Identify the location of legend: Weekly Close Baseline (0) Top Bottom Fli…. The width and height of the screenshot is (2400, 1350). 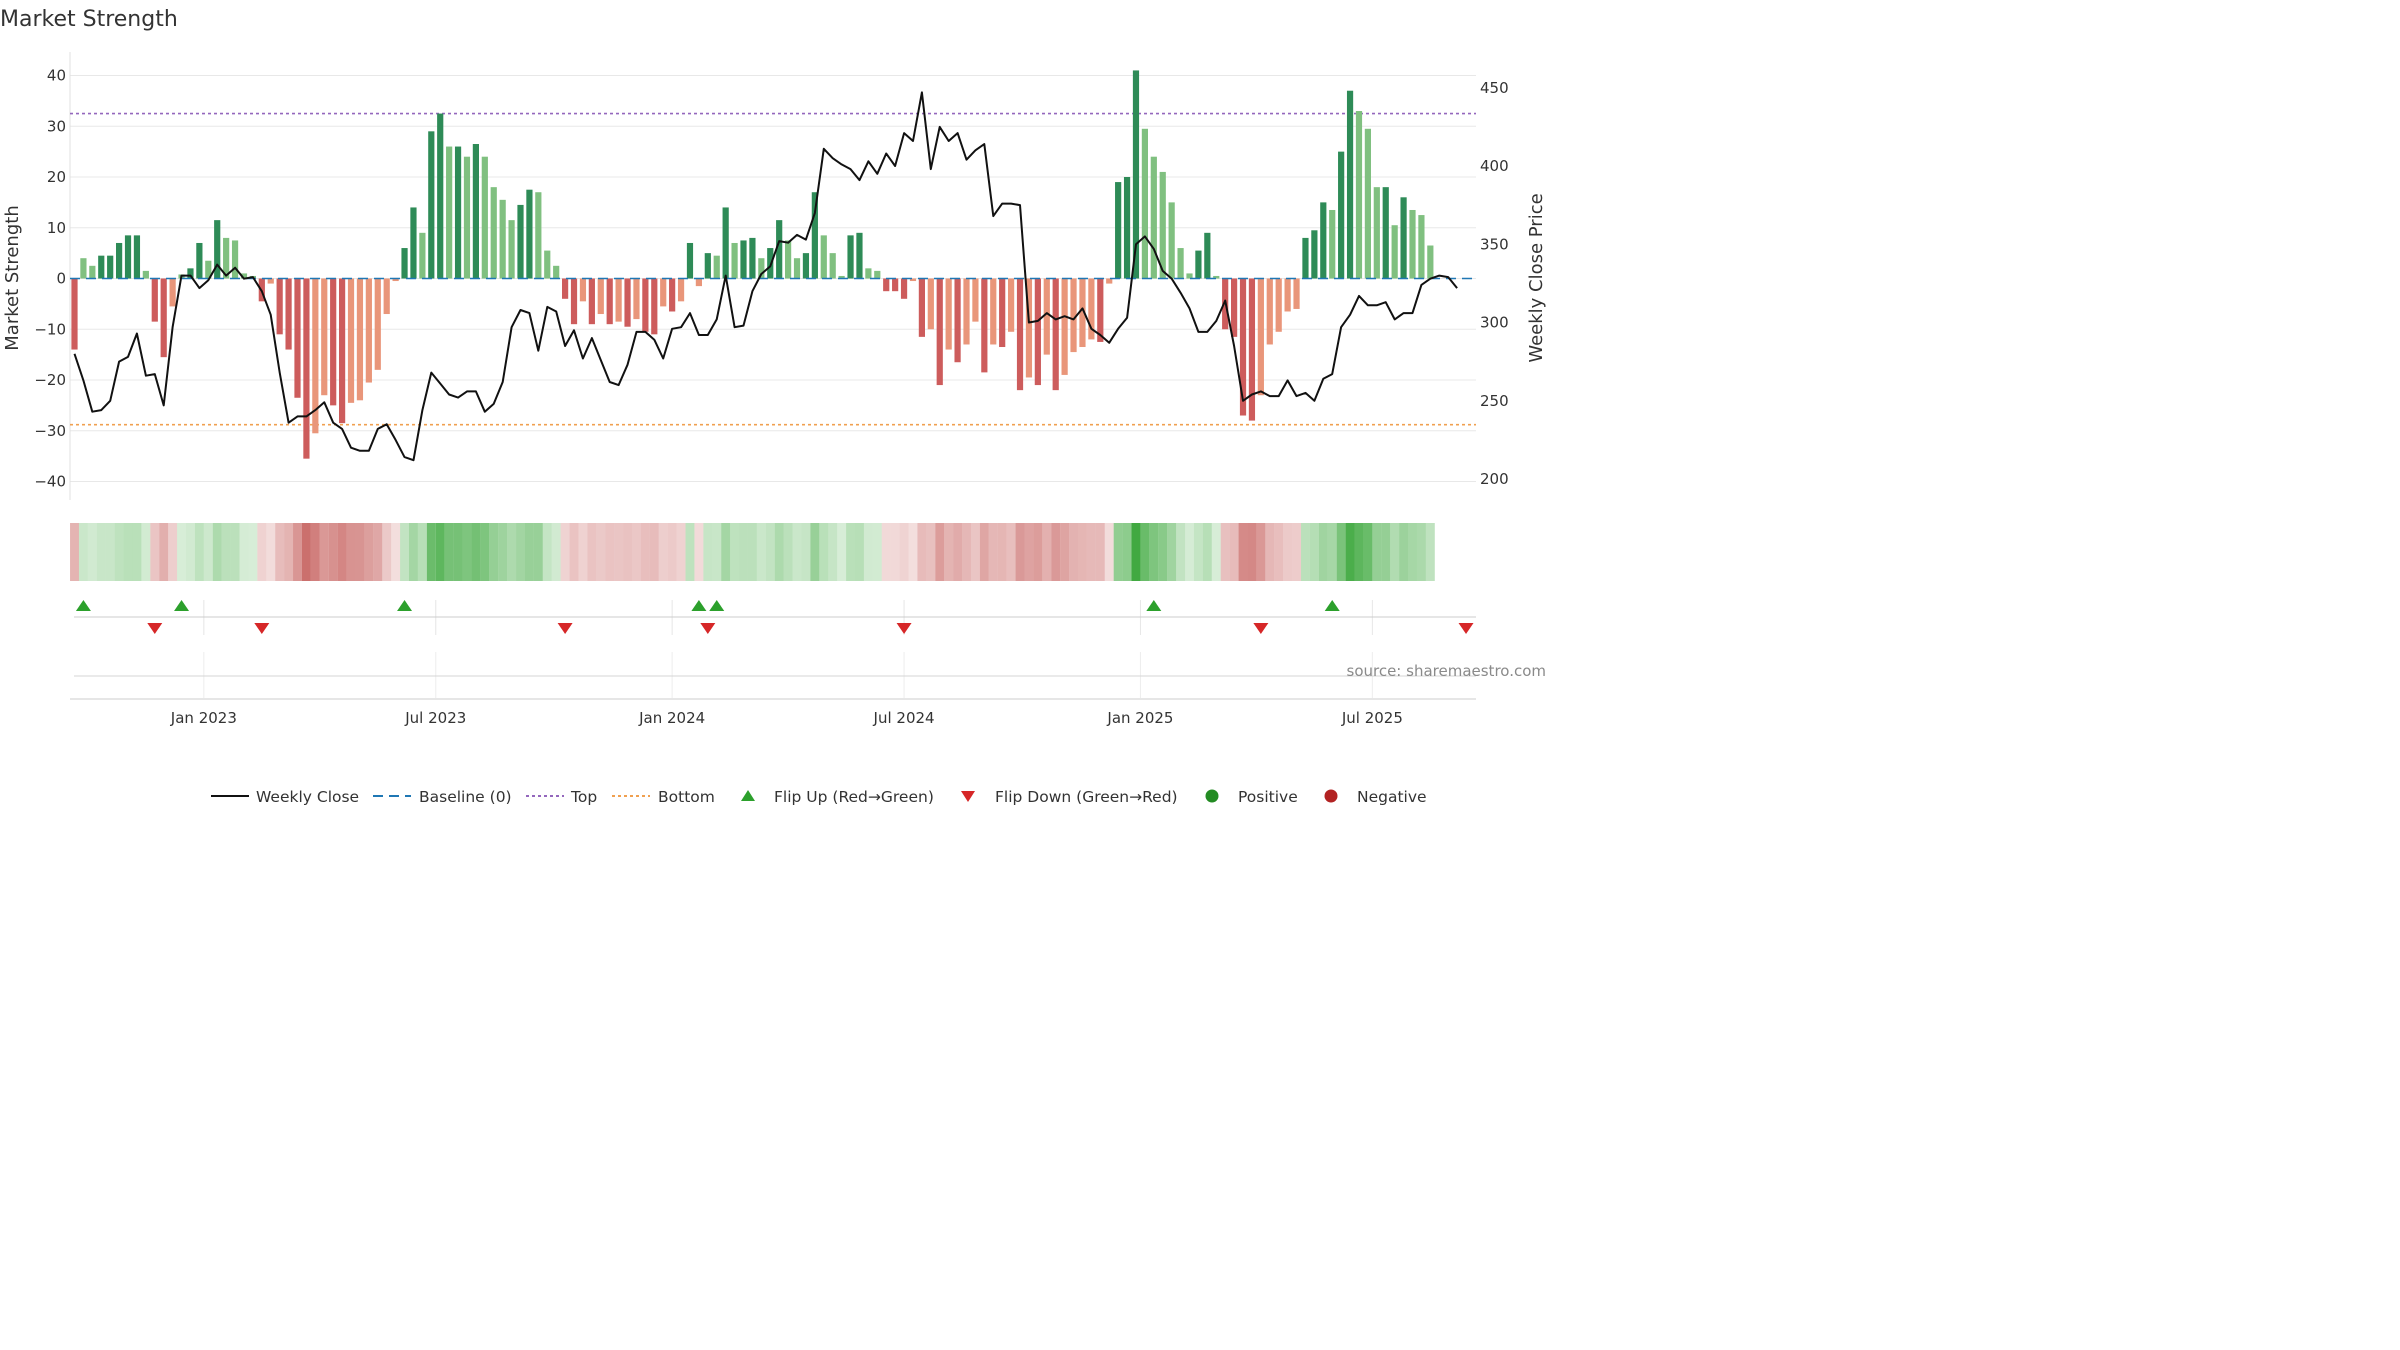
(819, 797).